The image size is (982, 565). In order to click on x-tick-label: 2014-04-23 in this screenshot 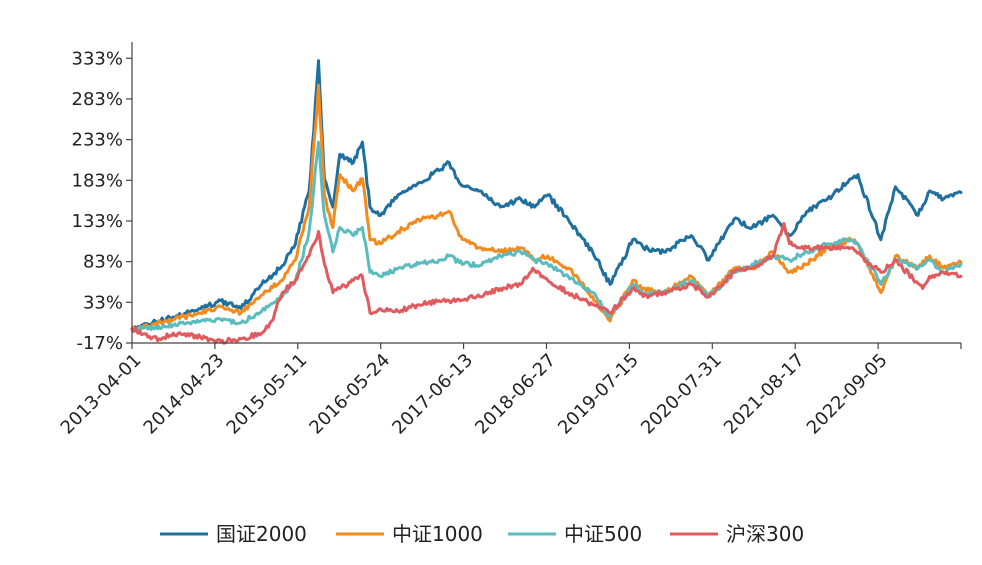, I will do `click(184, 394)`.